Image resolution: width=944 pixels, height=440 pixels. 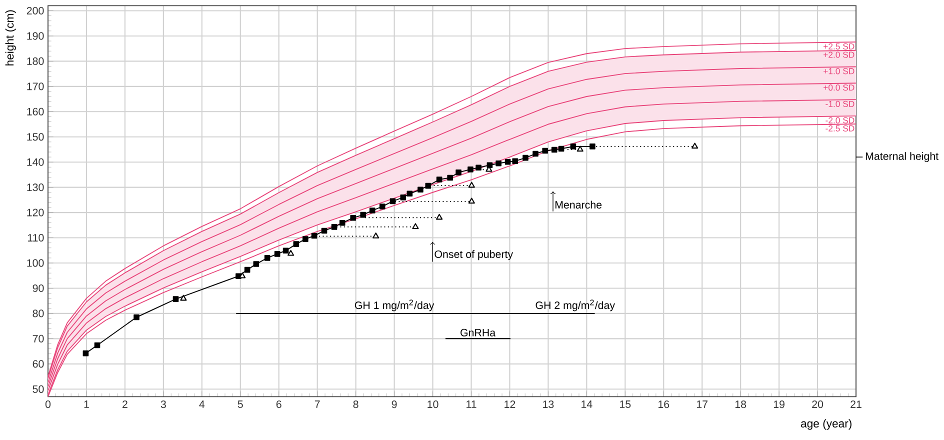 I want to click on series-label: -2.0 SD, so click(x=840, y=120).